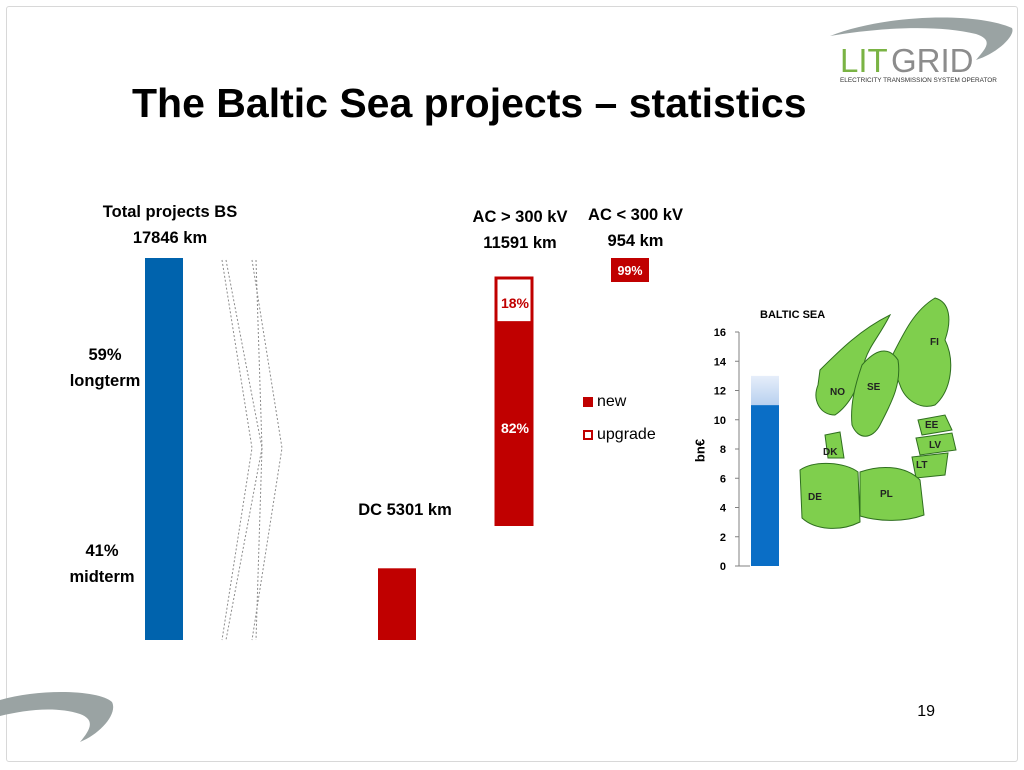 This screenshot has height=770, width=1024. Describe the element at coordinates (588, 435) in the screenshot. I see `legend-upgrade-swatch` at that location.